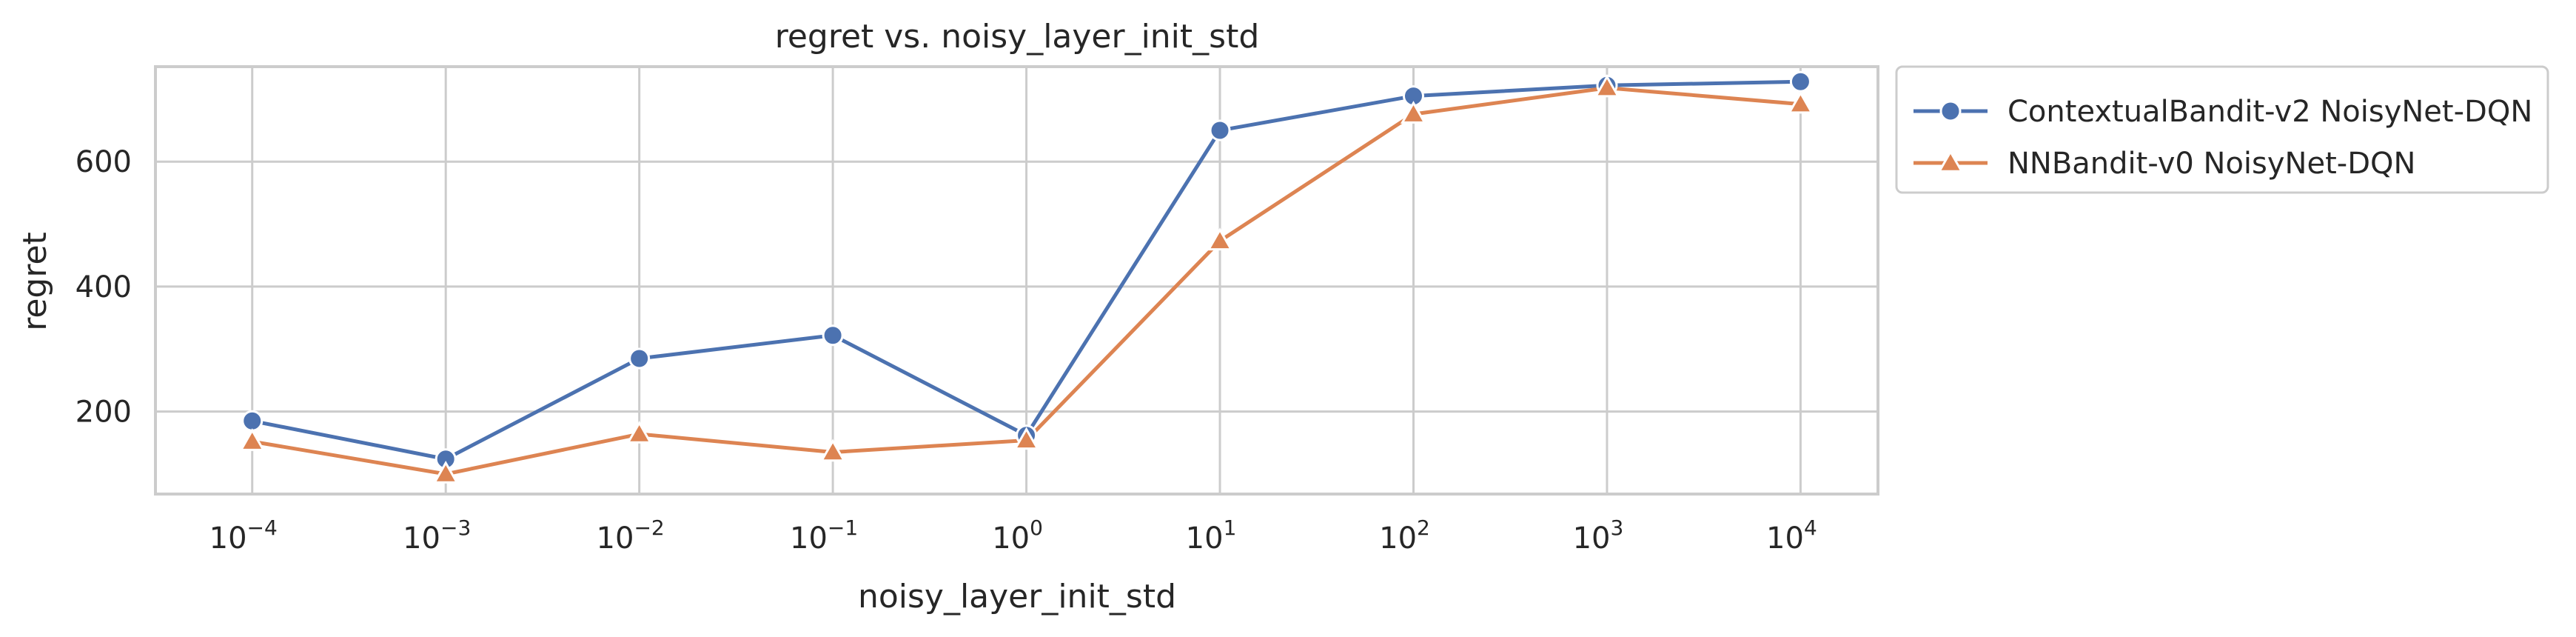 The height and width of the screenshot is (637, 2576). Describe the element at coordinates (2211, 164) in the screenshot. I see `legend-entry-2: NNBandit-v0 NoisyNet-DQN` at that location.